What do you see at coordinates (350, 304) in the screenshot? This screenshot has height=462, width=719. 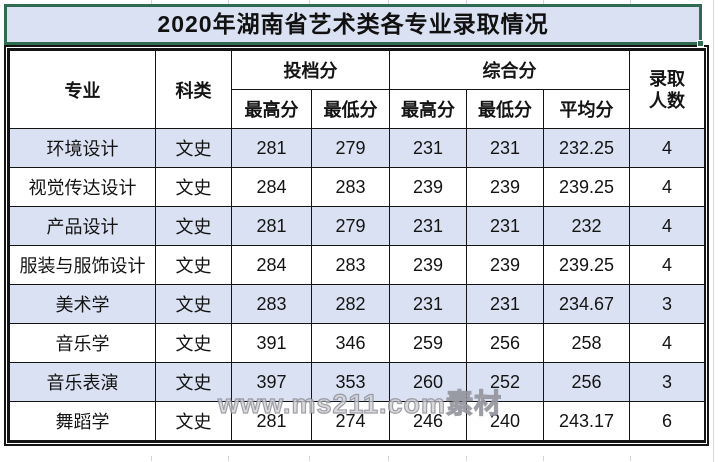 I see `cell-td-min: 282` at bounding box center [350, 304].